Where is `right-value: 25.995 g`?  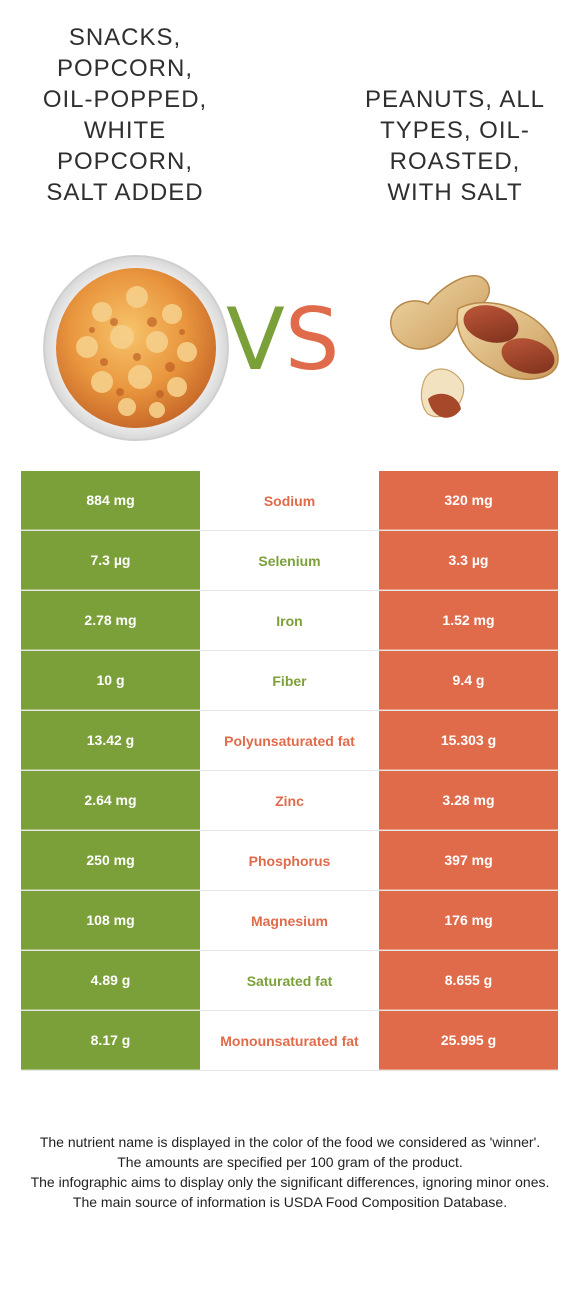 right-value: 25.995 g is located at coordinates (468, 1040).